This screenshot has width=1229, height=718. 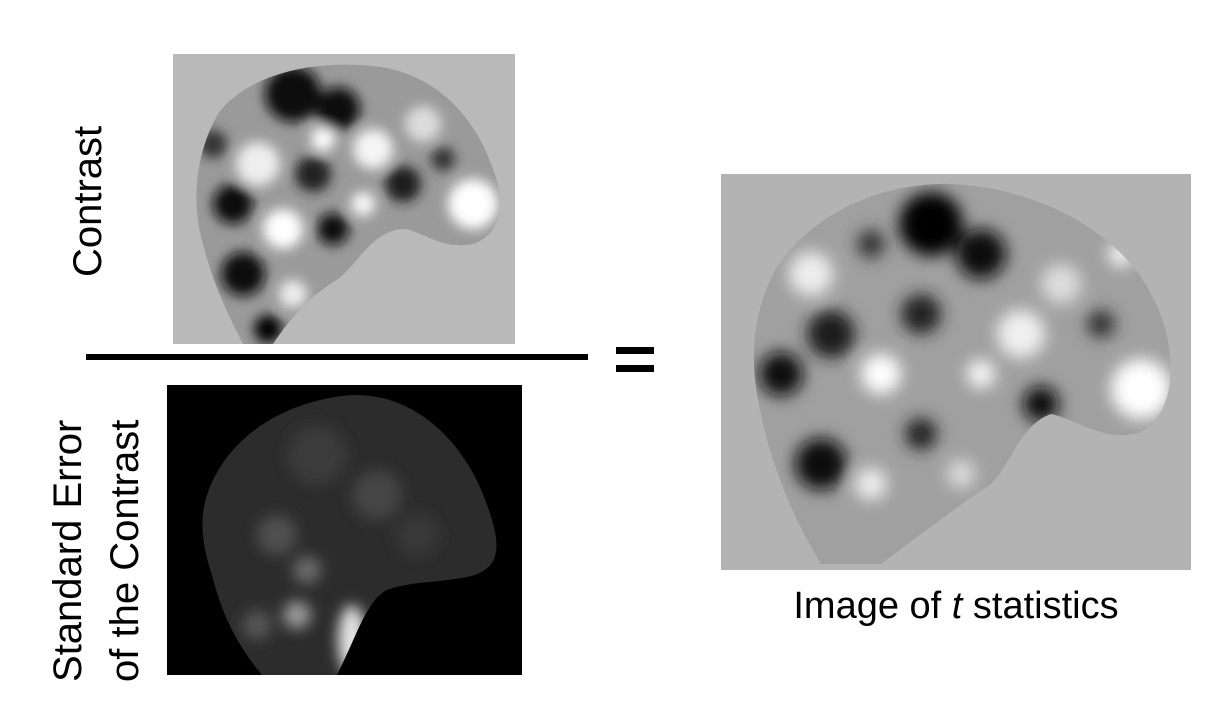 I want to click on t-caption-italic: t, so click(x=957, y=606).